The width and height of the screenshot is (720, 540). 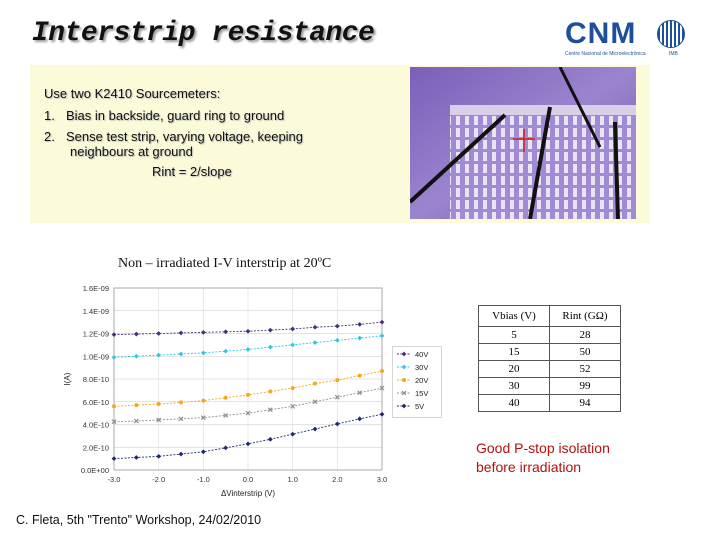 What do you see at coordinates (96, 379) in the screenshot?
I see `y-tick-label: 8.0E-10` at bounding box center [96, 379].